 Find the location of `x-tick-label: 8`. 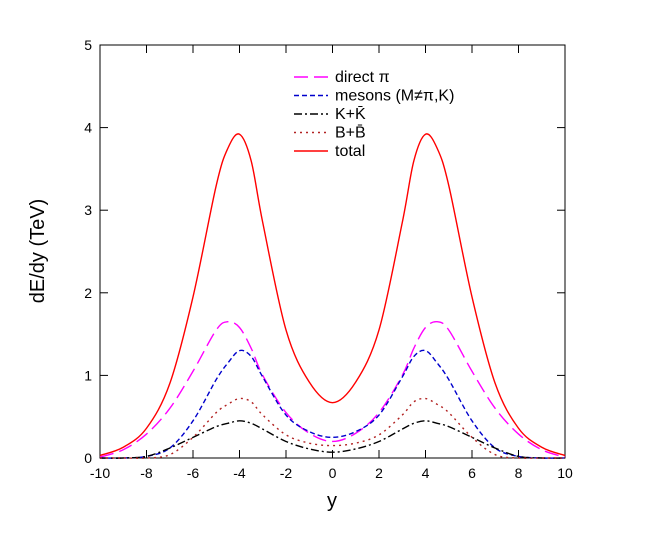

x-tick-label: 8 is located at coordinates (519, 473).